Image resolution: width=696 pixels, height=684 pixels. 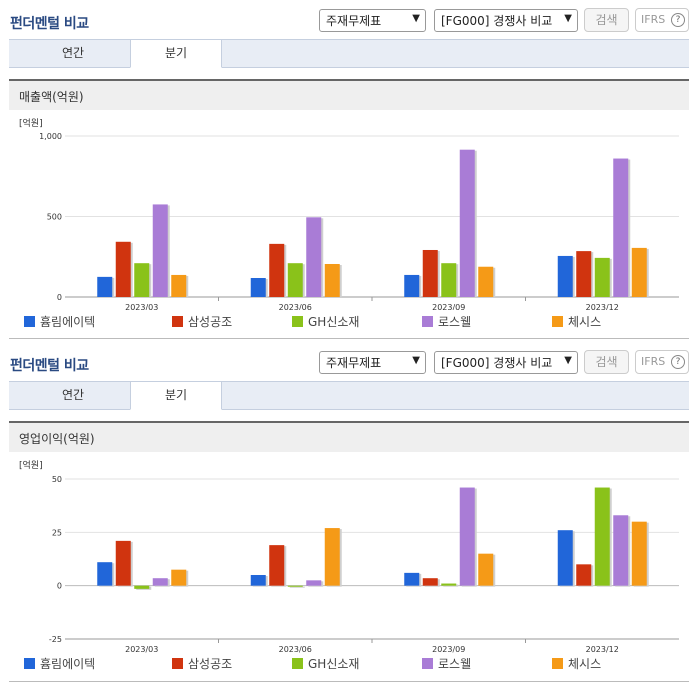 I want to click on divider, so click(x=349, y=338).